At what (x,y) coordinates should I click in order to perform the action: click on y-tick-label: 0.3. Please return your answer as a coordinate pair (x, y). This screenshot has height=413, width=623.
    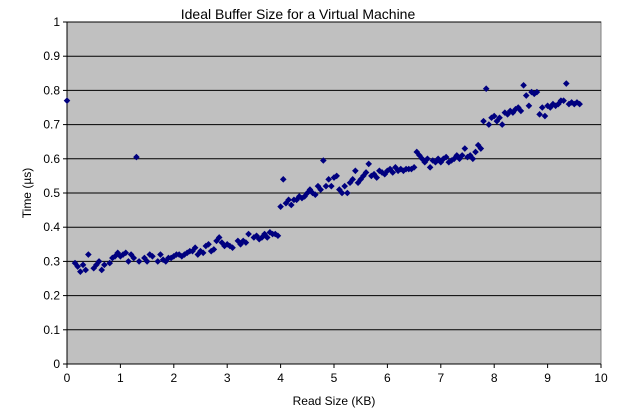
    Looking at the image, I should click on (51, 261).